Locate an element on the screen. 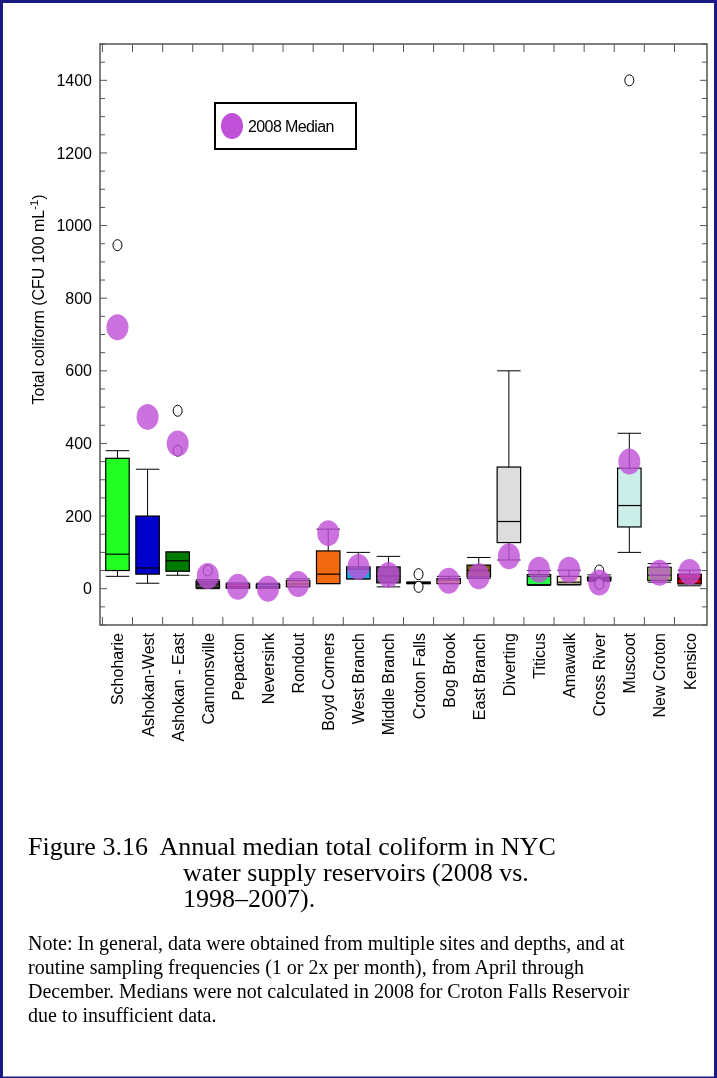 The width and height of the screenshot is (717, 1078). x-tick-label: East Branch is located at coordinates (479, 677).